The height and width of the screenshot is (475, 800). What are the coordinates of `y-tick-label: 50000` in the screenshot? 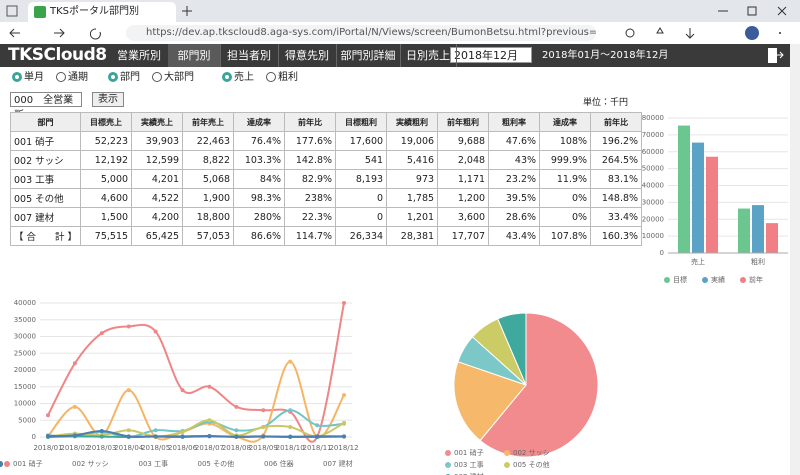 It's located at (653, 169).